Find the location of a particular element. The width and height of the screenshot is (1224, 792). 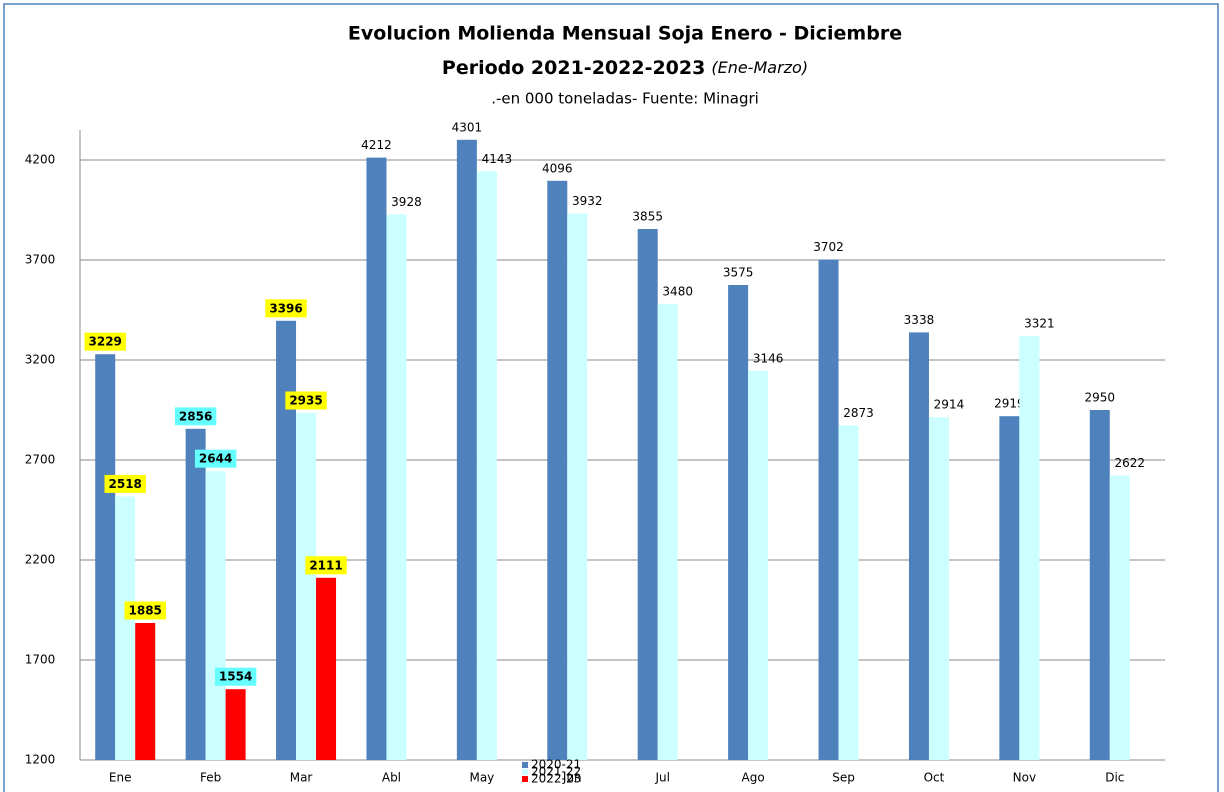

data-label: 3396 is located at coordinates (285, 308).